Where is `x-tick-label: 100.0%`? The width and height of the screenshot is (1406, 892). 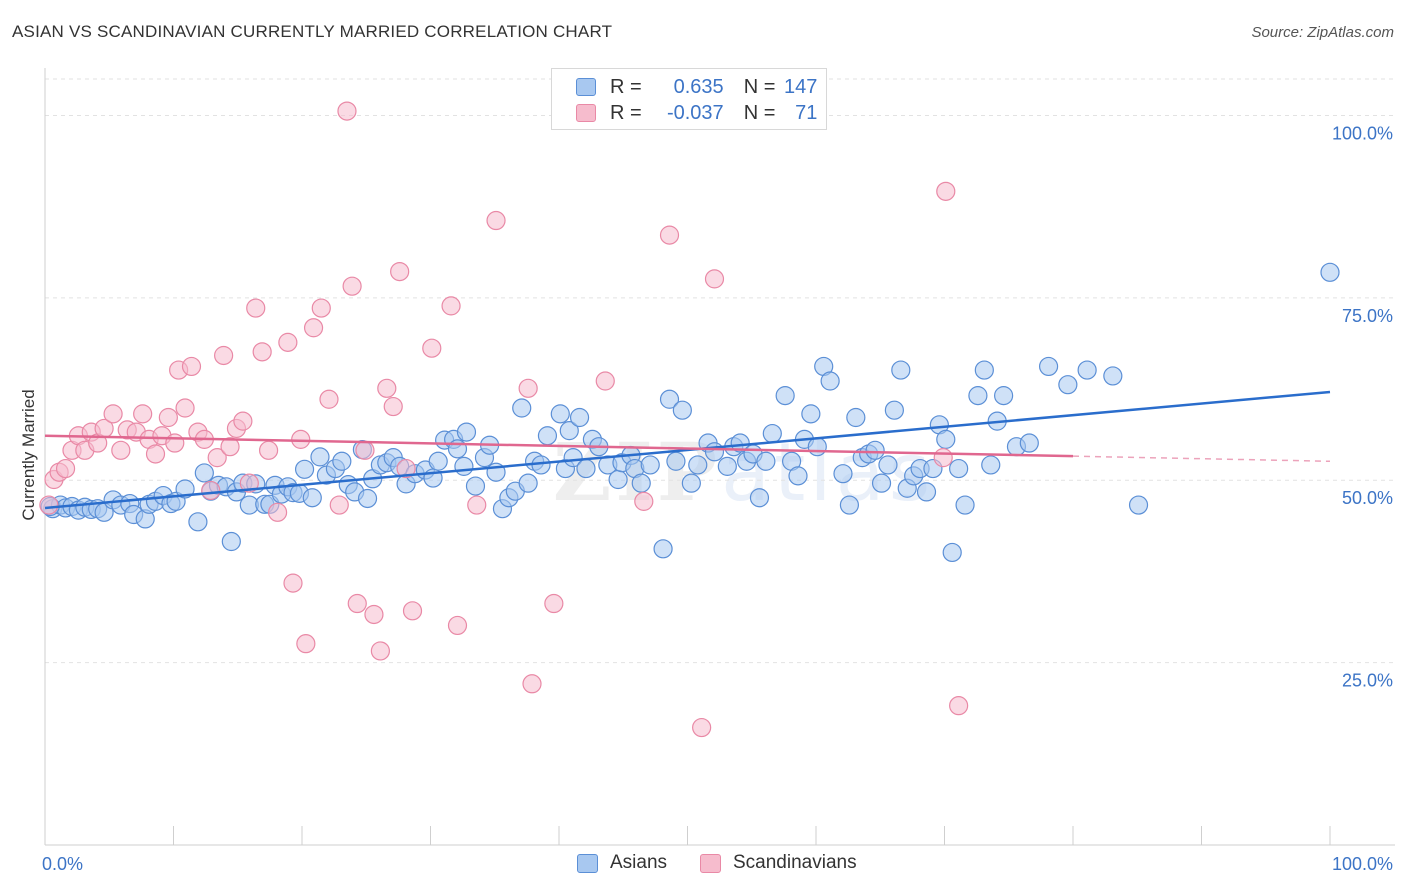 x-tick-label: 100.0% is located at coordinates (1362, 864).